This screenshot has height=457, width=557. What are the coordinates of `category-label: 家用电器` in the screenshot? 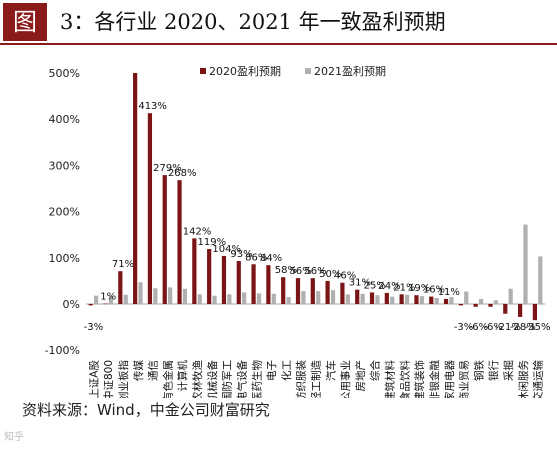 It's located at (449, 379).